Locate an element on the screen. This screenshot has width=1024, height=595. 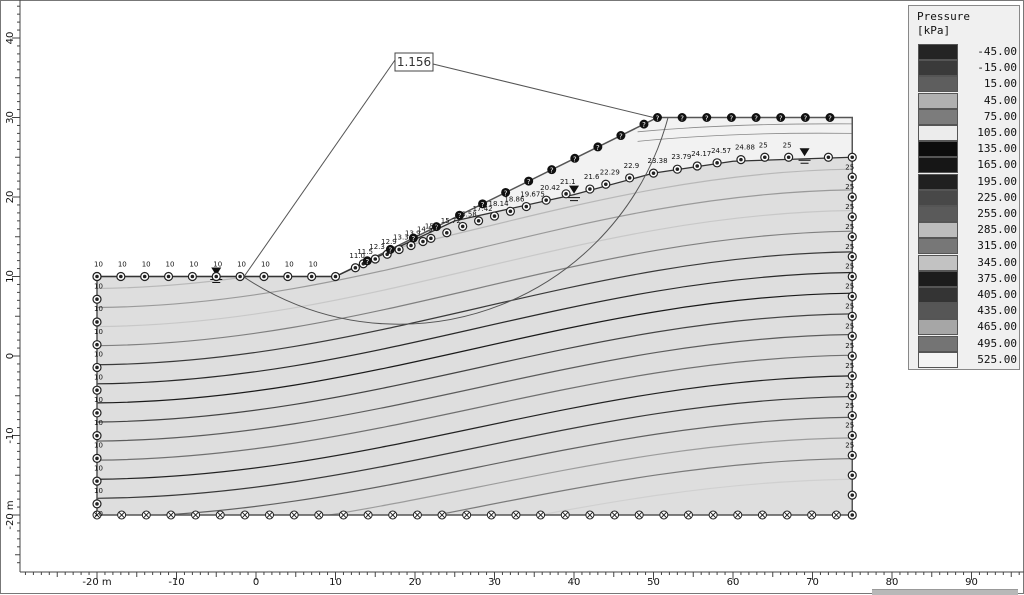
factor-of-safety-box is located at coordinates (414, 62).